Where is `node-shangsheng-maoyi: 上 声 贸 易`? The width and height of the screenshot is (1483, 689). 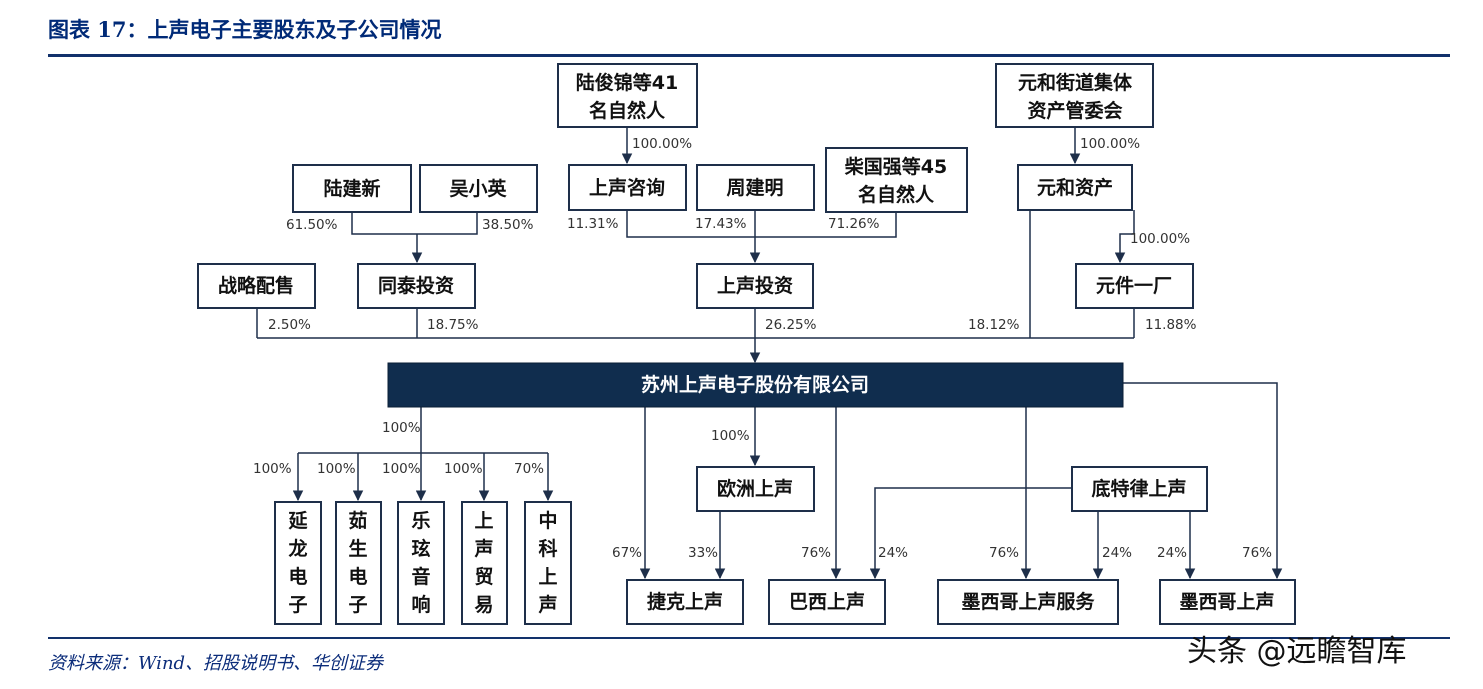
node-shangsheng-maoyi: 上 声 贸 易 is located at coordinates (484, 563).